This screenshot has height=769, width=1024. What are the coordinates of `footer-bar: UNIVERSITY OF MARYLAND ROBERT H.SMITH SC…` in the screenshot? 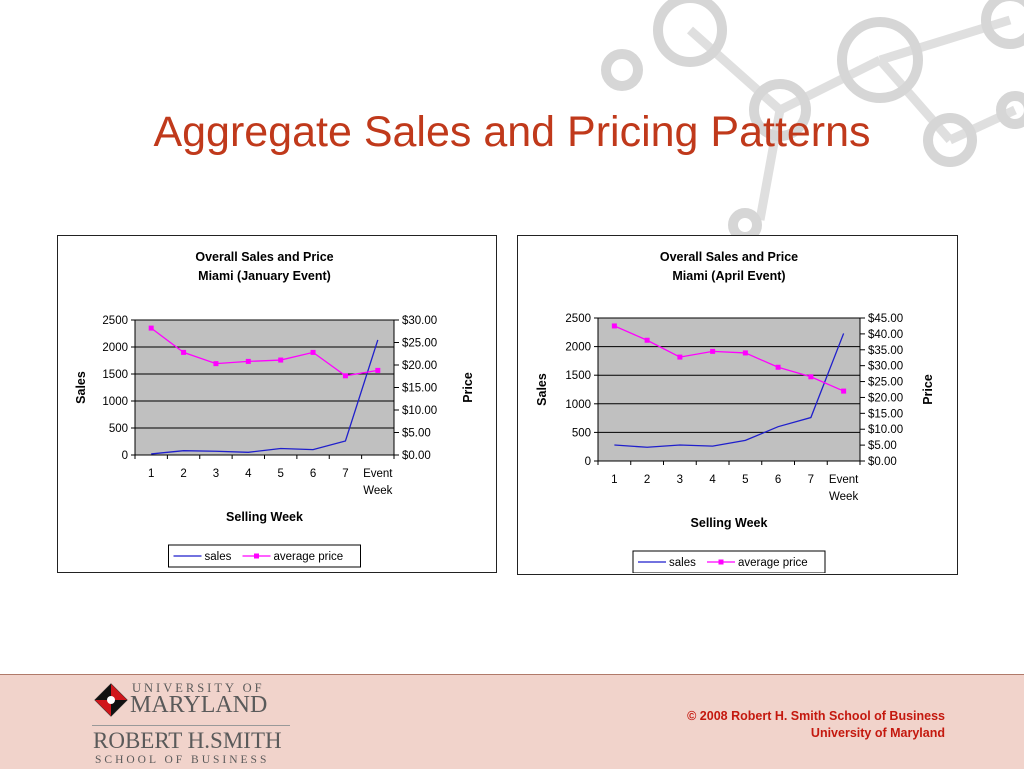 It's located at (512, 721).